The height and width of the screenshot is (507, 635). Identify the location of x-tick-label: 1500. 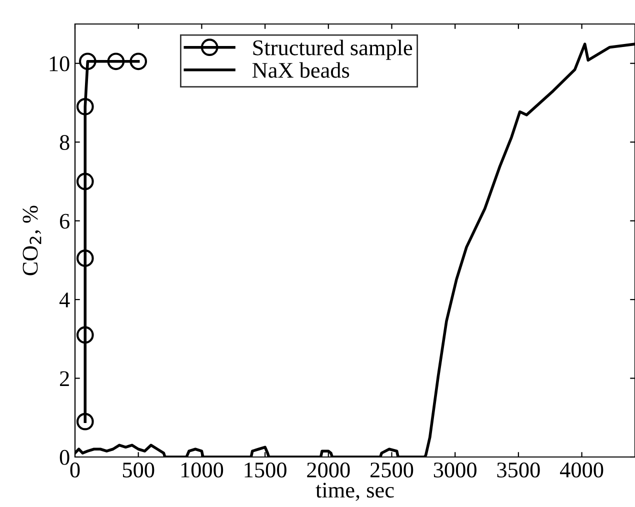
(265, 470).